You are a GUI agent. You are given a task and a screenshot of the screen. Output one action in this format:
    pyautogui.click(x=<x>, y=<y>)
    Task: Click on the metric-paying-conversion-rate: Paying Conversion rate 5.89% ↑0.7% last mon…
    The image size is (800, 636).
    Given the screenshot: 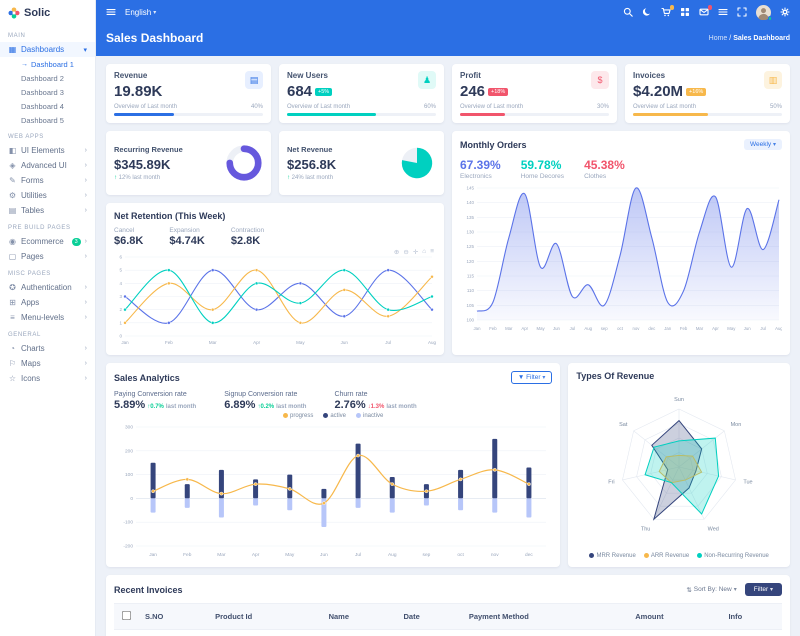 What is the action you would take?
    pyautogui.click(x=155, y=401)
    